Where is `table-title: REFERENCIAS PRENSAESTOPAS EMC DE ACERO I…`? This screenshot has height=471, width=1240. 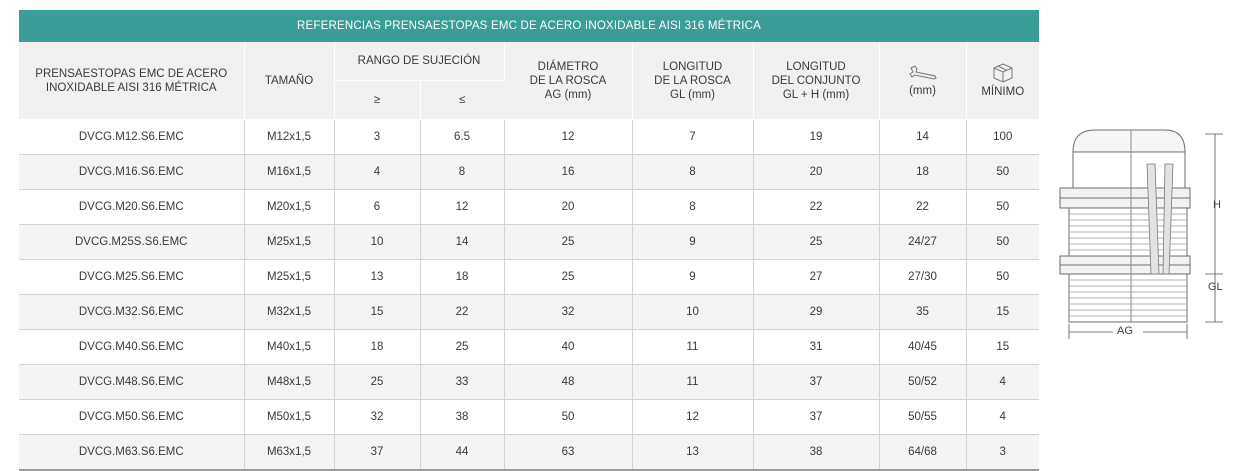
table-title: REFERENCIAS PRENSAESTOPAS EMC DE ACERO I… is located at coordinates (529, 26).